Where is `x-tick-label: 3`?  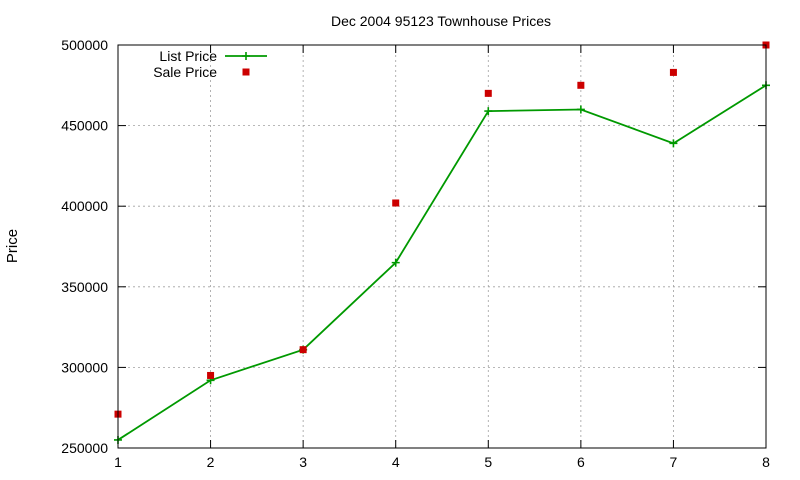 x-tick-label: 3 is located at coordinates (303, 462).